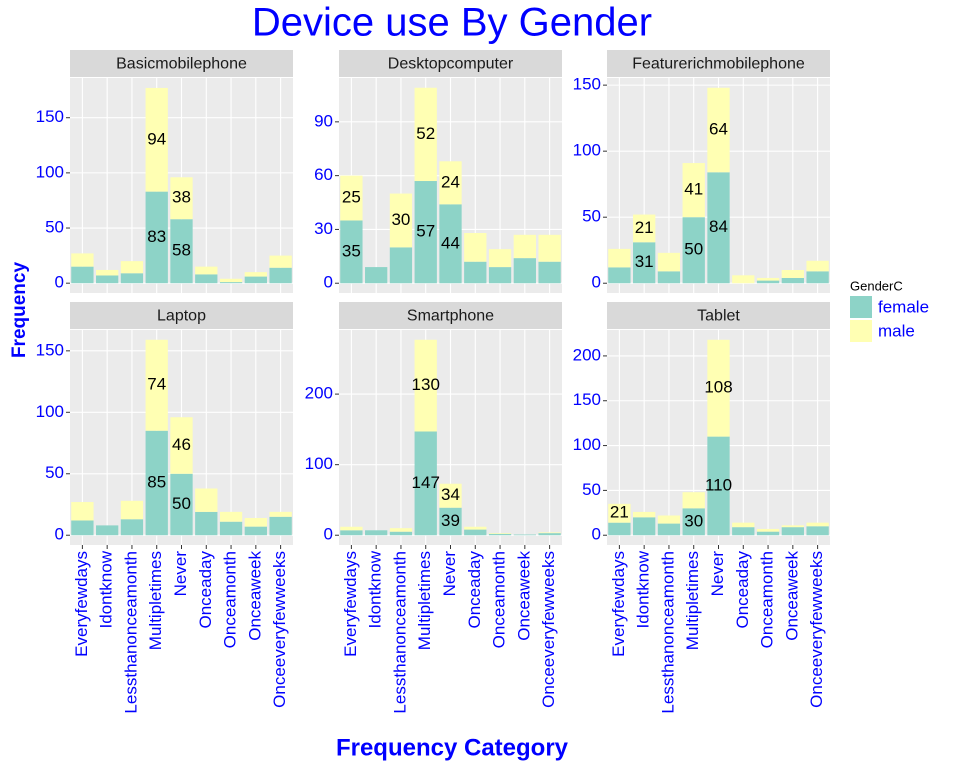  Describe the element at coordinates (156, 236) in the screenshot. I see `data-label: 83` at that location.